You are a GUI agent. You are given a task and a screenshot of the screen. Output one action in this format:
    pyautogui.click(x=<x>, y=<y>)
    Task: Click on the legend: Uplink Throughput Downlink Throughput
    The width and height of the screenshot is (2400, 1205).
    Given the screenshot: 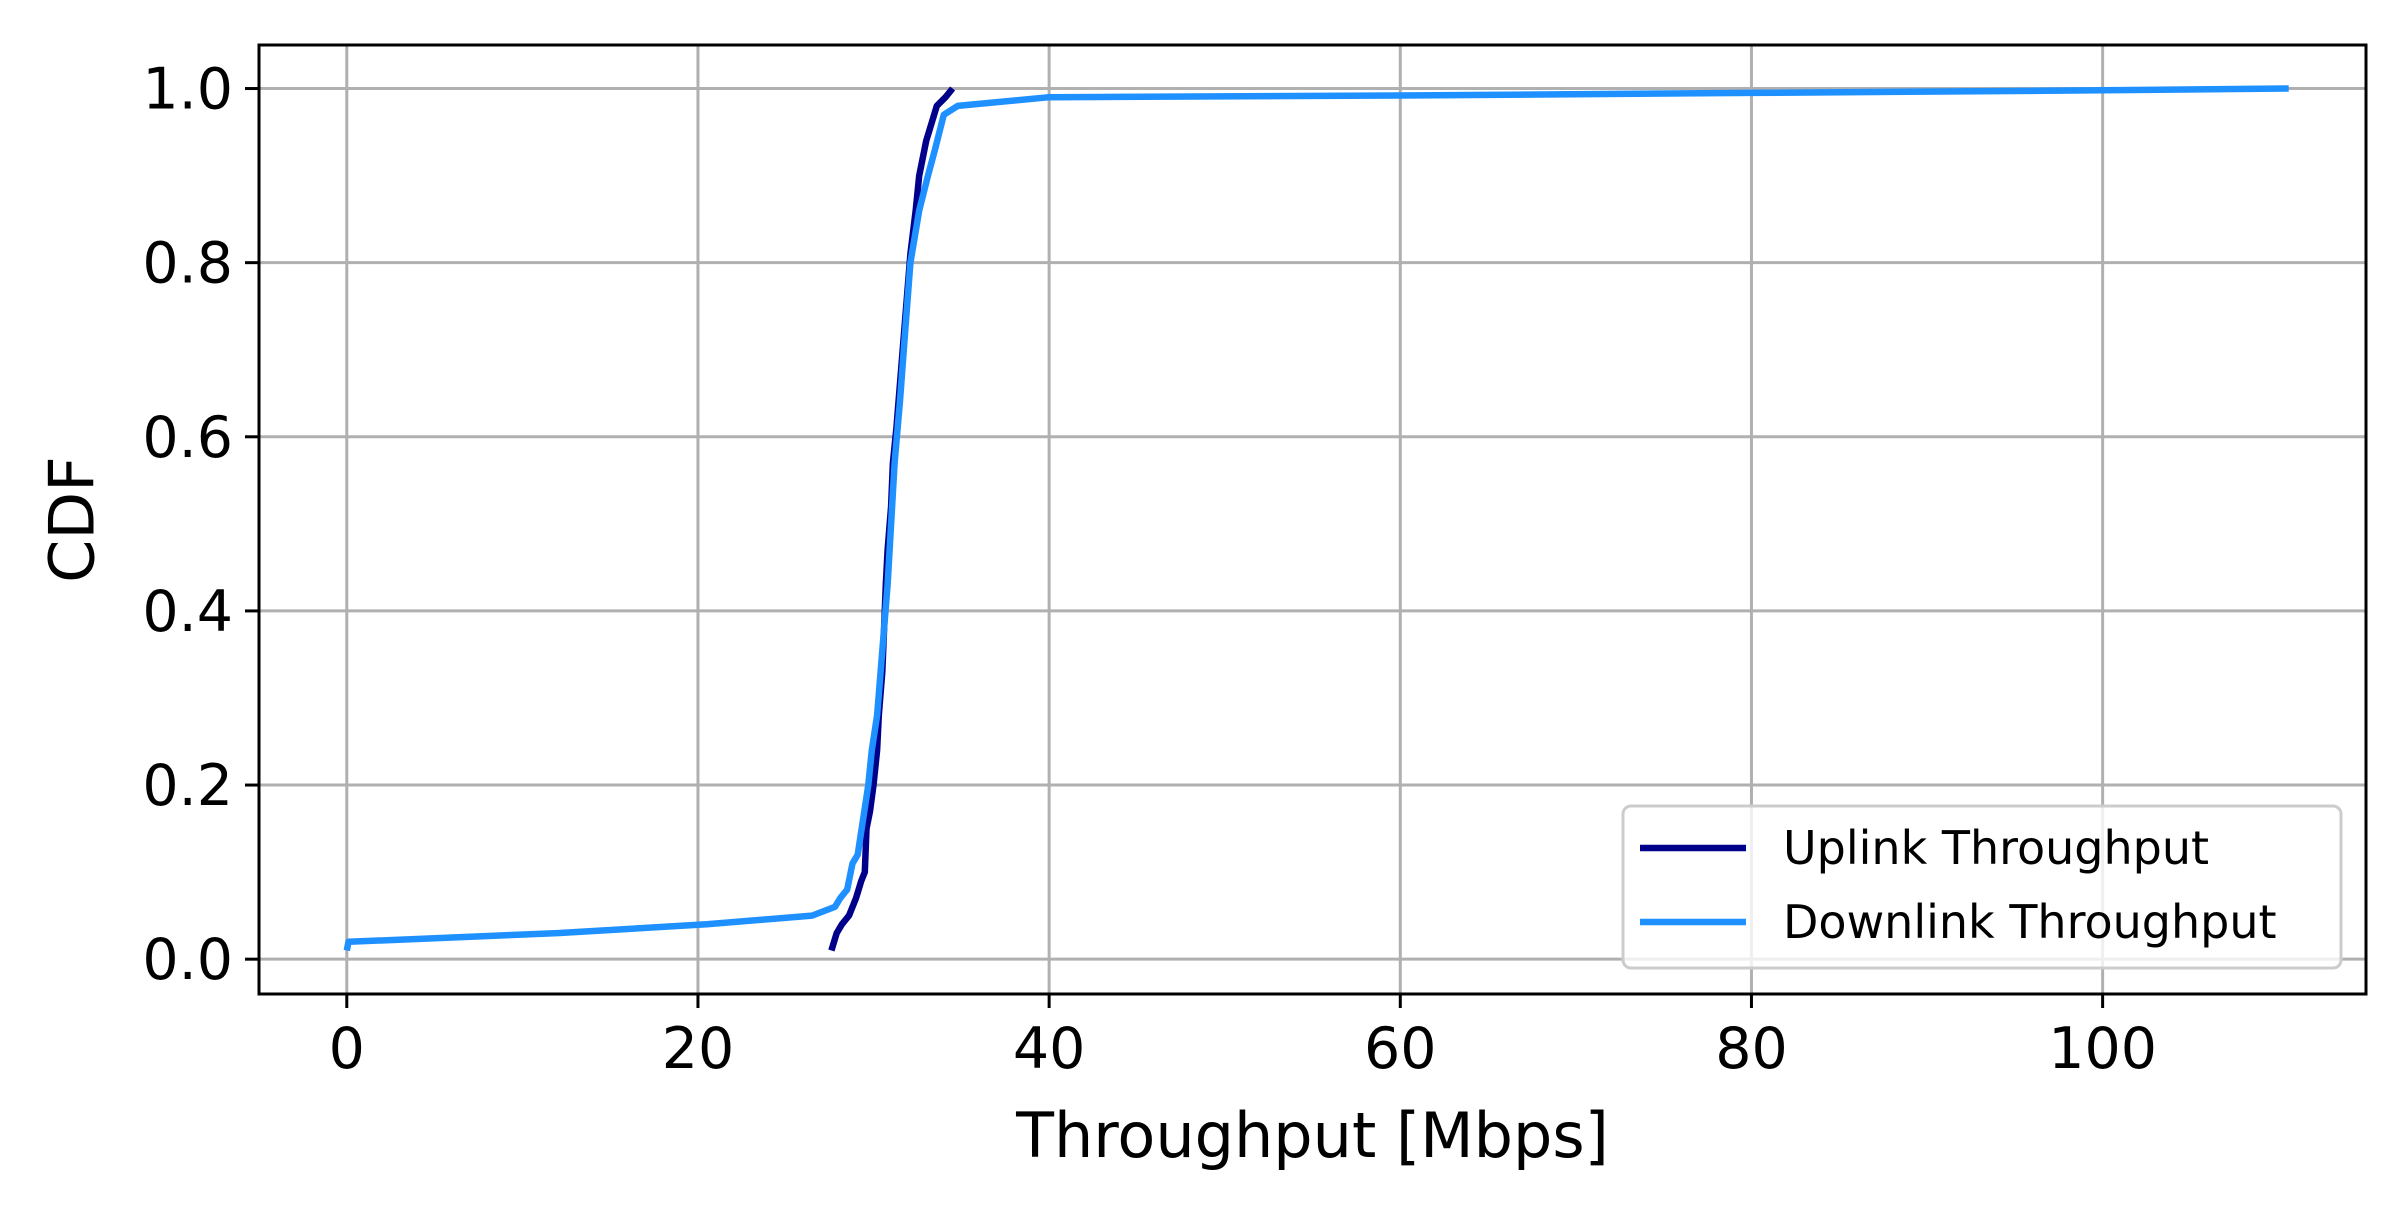 What is the action you would take?
    pyautogui.click(x=1982, y=887)
    